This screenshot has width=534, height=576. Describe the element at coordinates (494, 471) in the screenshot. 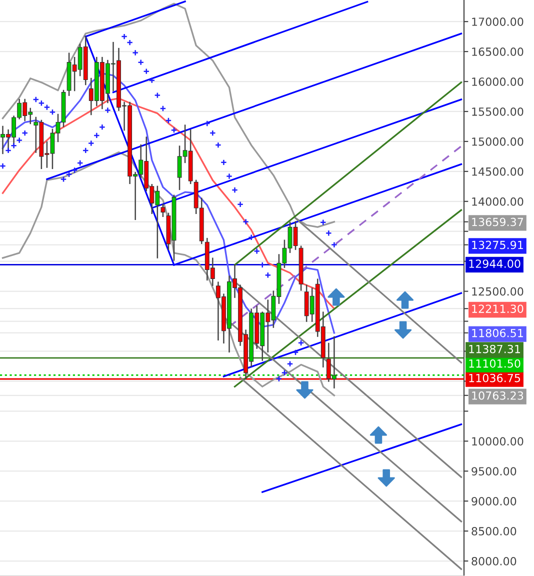

I see `y-tick-label: 9500.00` at that location.